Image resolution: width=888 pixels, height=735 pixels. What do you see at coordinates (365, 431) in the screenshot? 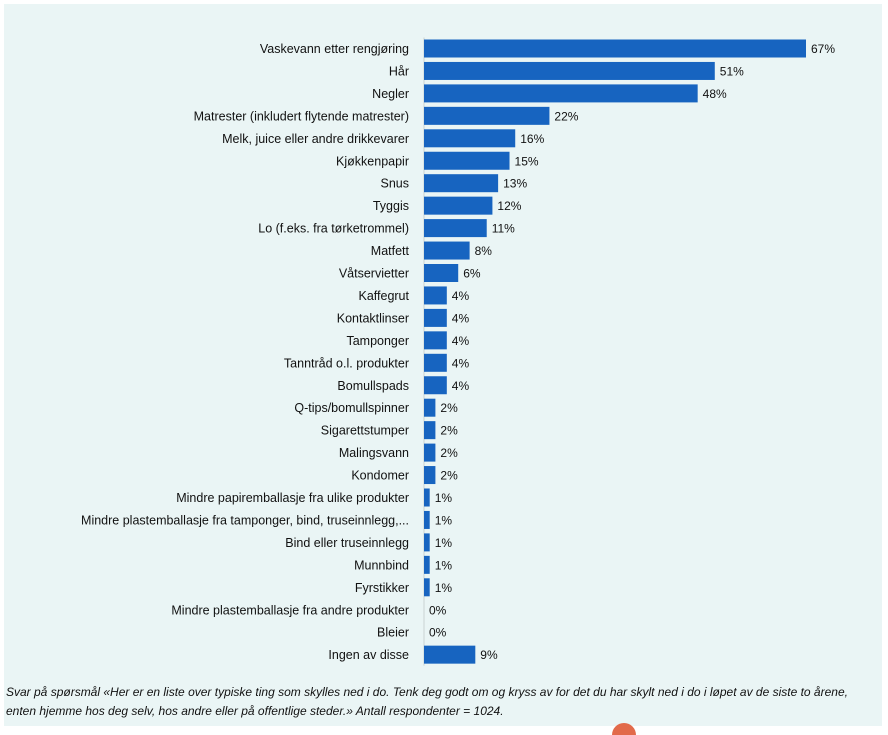
I see `category-label: Sigarettstumper` at bounding box center [365, 431].